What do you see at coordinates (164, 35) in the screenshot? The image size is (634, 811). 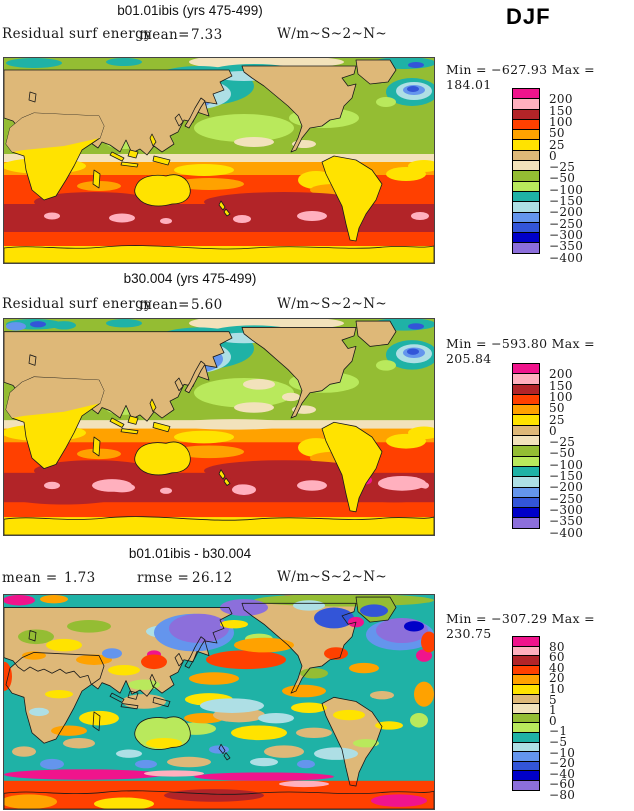 I see `panel1-mean-label: mean=` at bounding box center [164, 35].